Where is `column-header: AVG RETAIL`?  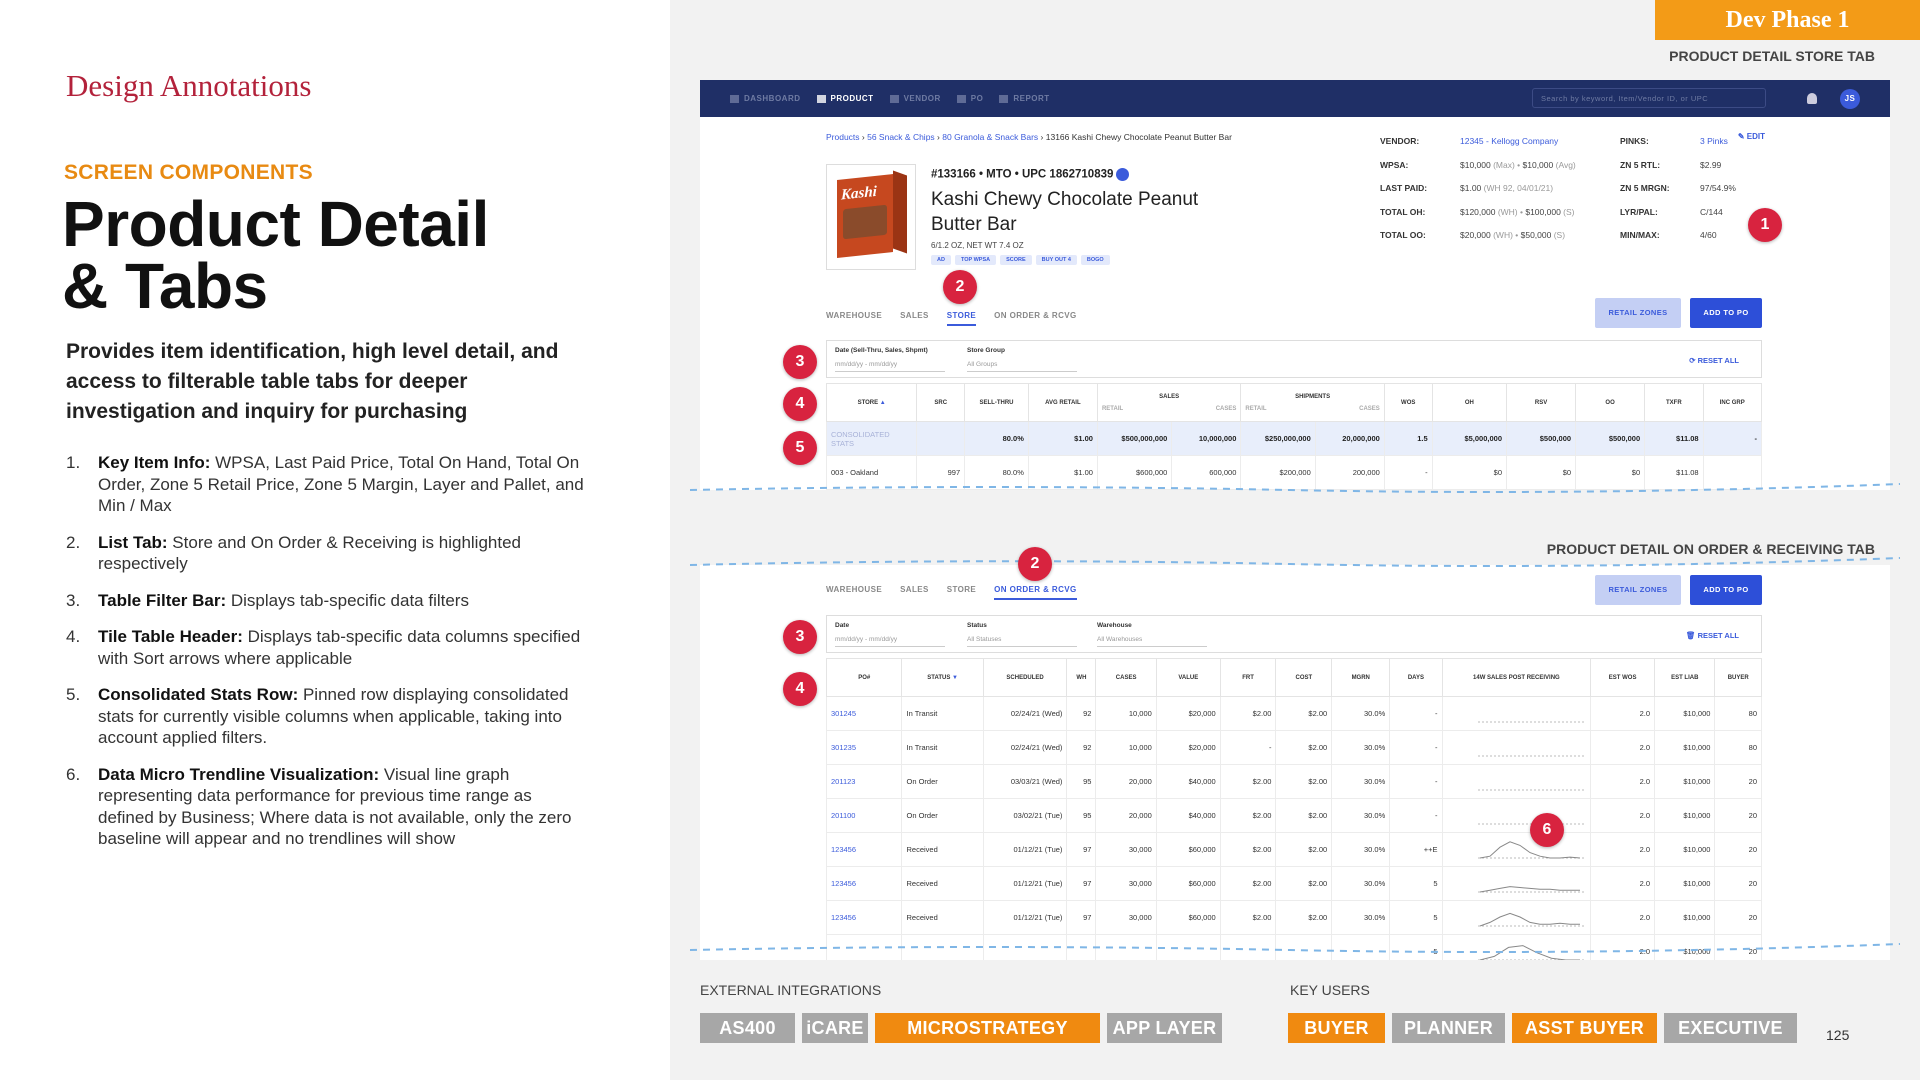
column-header: AVG RETAIL is located at coordinates (1062, 402).